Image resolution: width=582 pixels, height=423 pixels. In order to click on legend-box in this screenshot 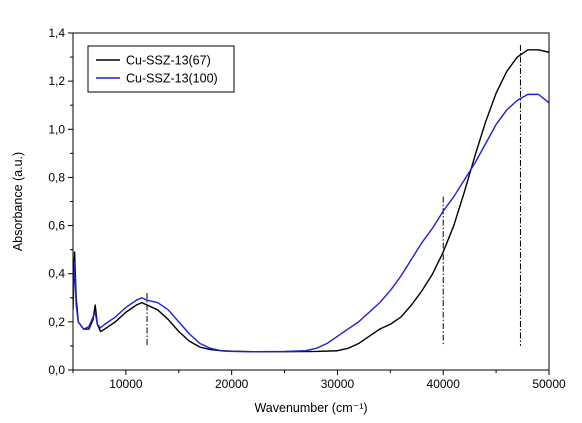, I will do `click(161, 69)`.